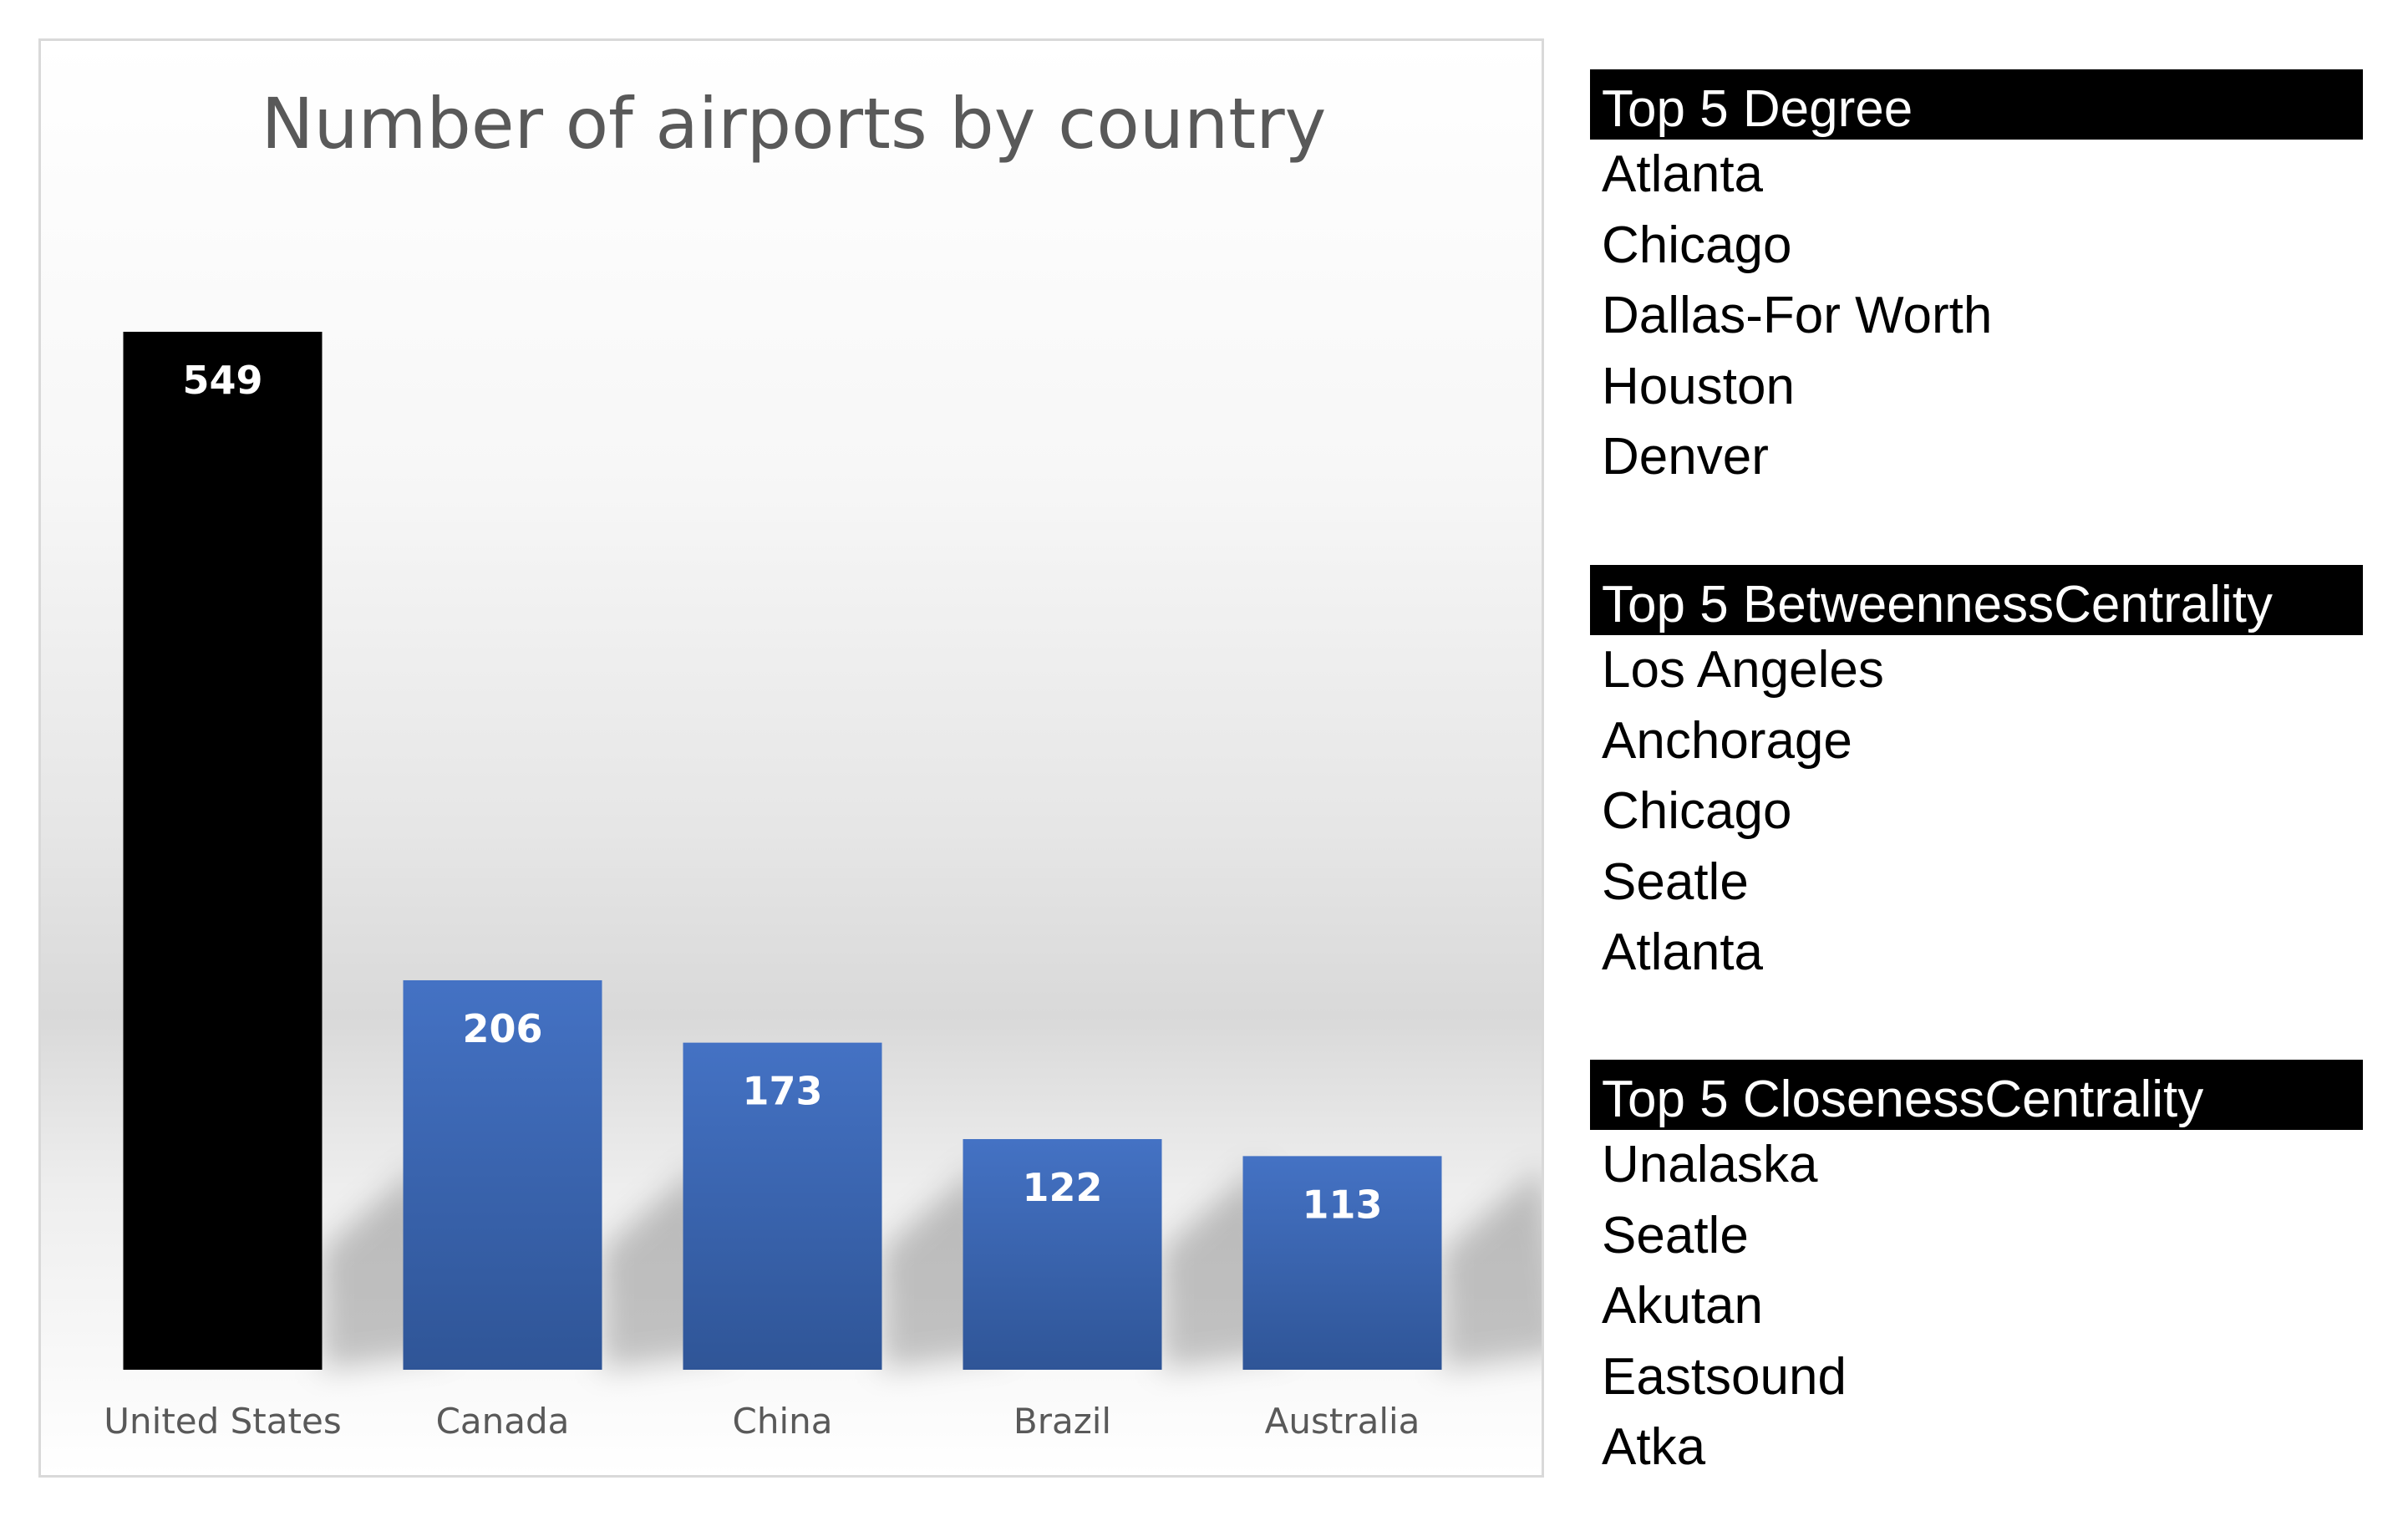 This screenshot has width=2408, height=1516. I want to click on degree-list-item: Dallas-For Worth, so click(1798, 315).